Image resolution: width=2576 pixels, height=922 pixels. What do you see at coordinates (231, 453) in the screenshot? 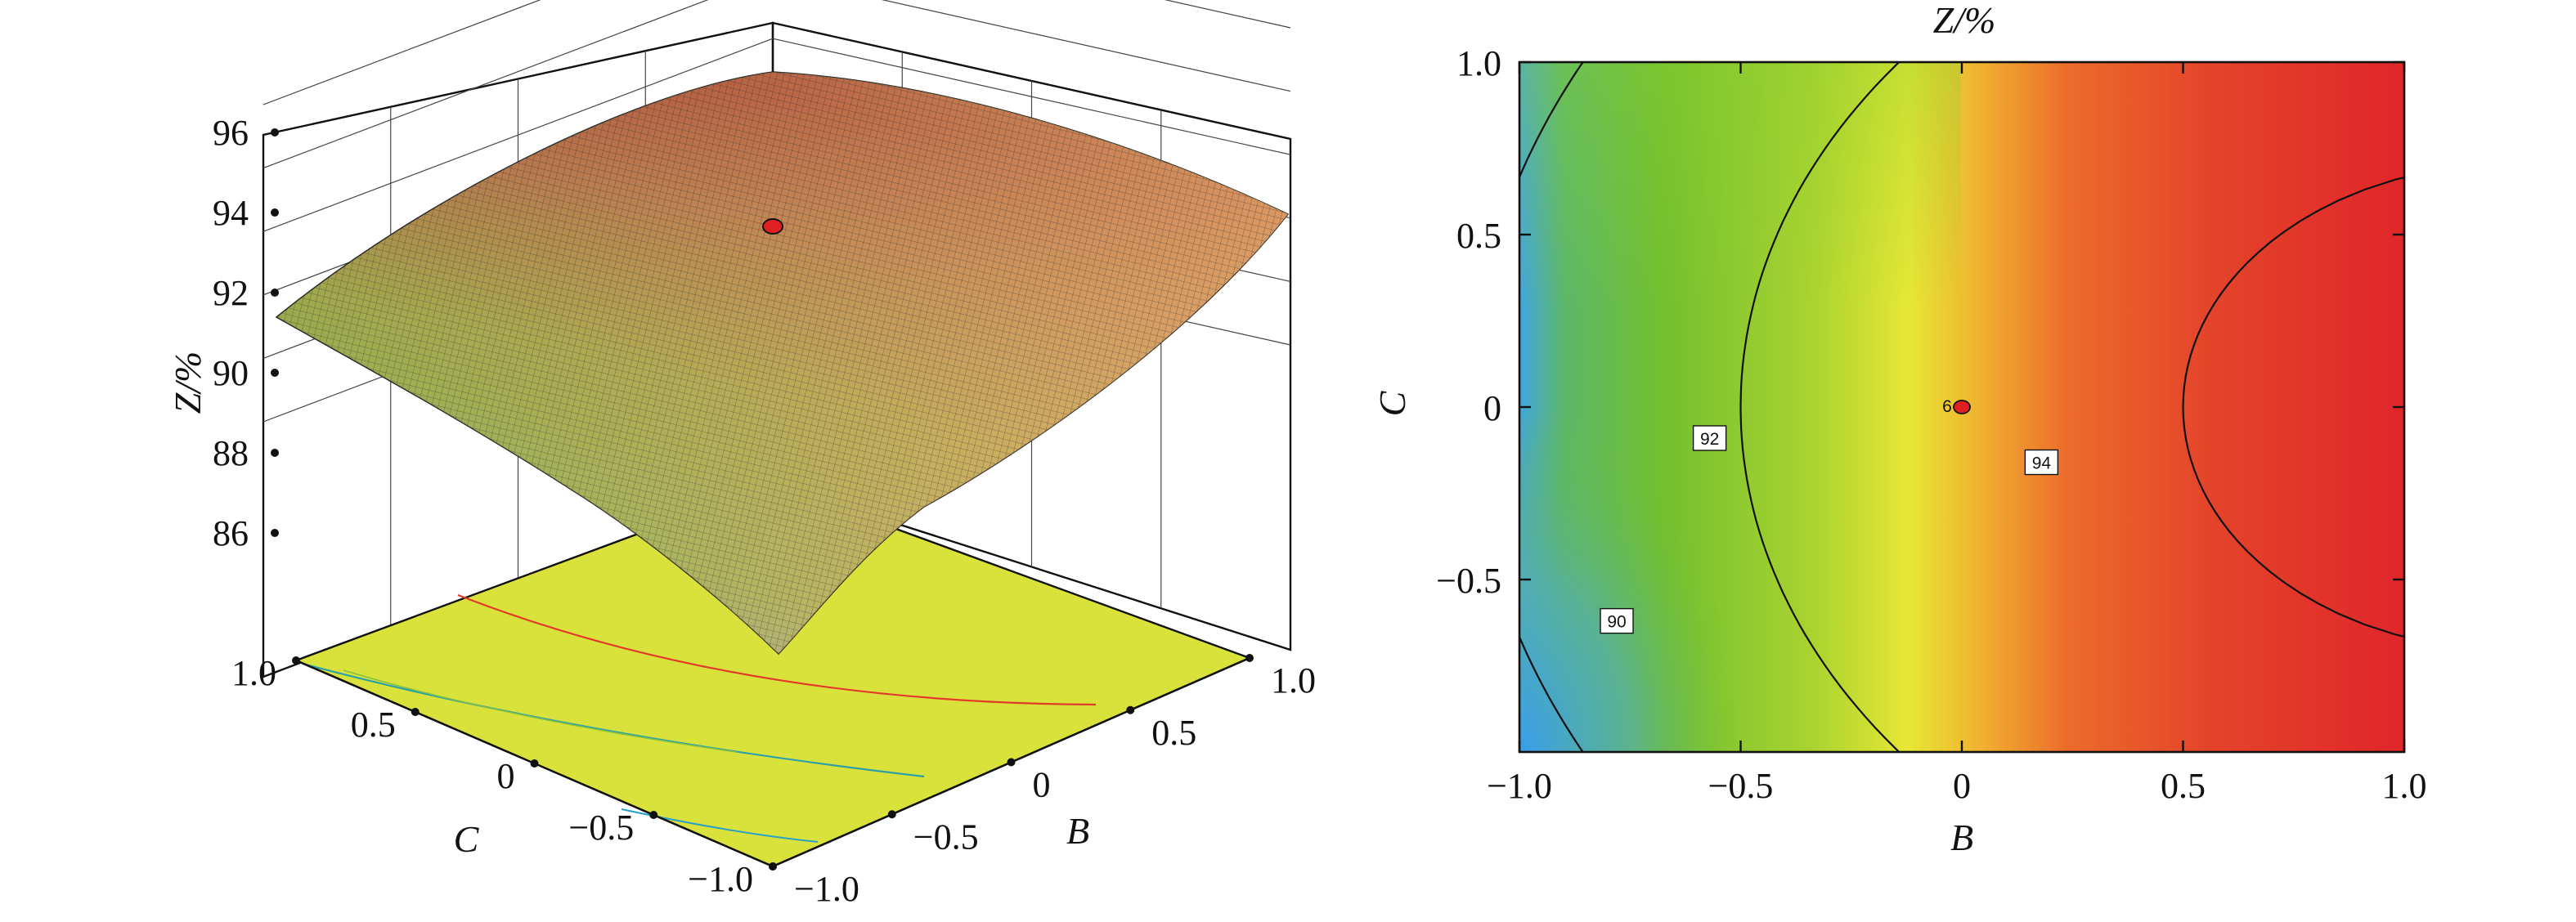
I see `z-tick-label: 88` at bounding box center [231, 453].